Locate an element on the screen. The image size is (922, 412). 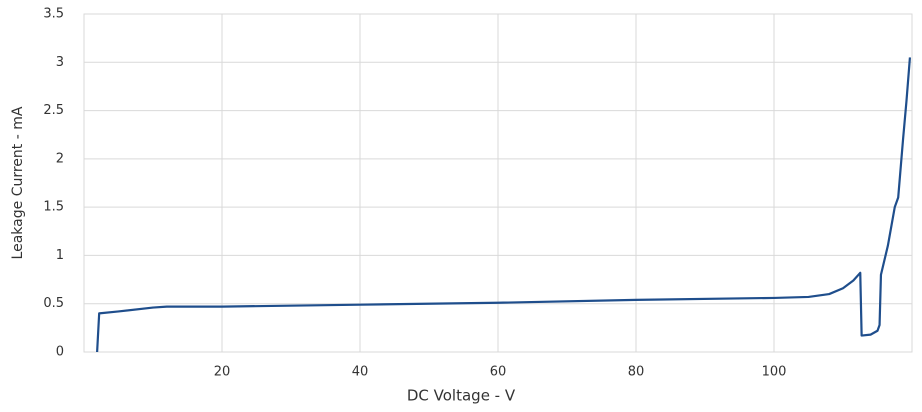
x-tick-label: 60 is located at coordinates (498, 372).